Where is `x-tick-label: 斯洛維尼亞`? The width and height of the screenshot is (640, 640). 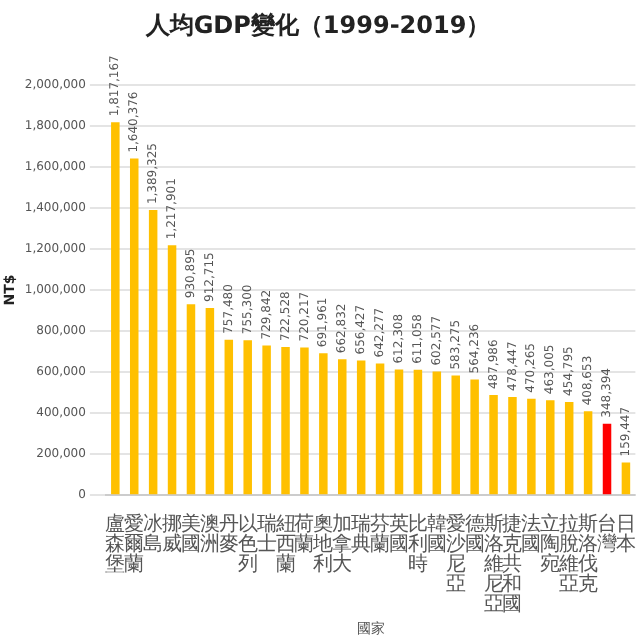
x-tick-label: 斯洛維尼亞 is located at coordinates (492, 564).